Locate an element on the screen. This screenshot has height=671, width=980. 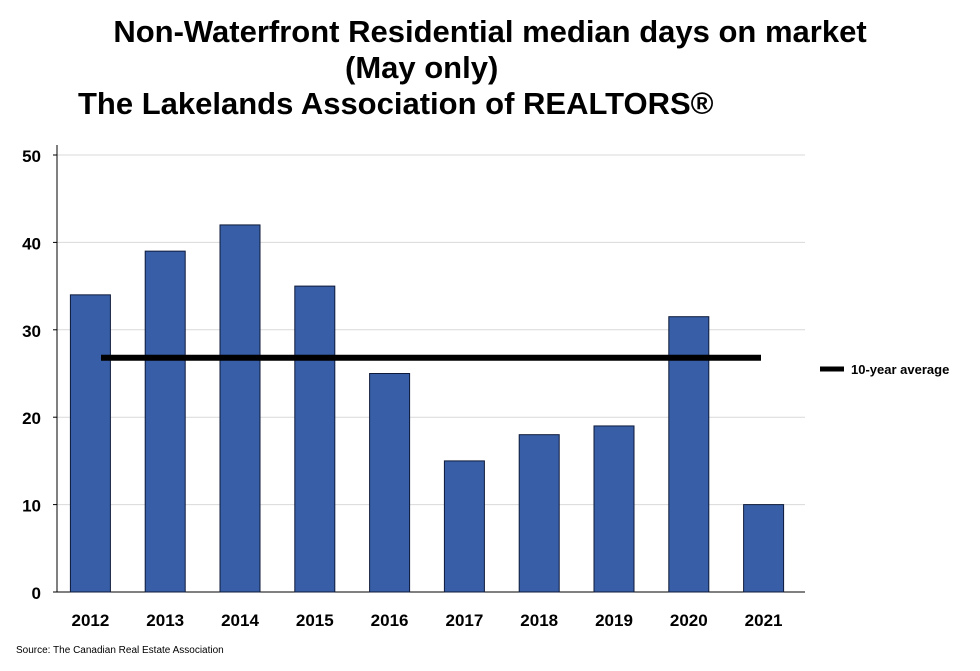
x-tick-label: 2017 is located at coordinates (464, 620).